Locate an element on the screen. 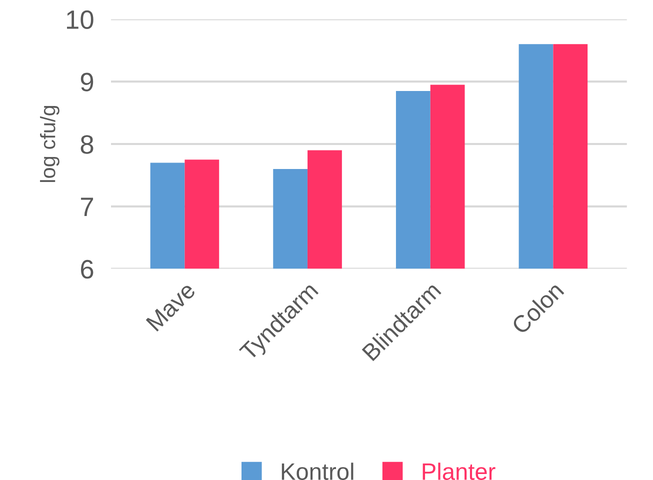  y-tick-label: 9 is located at coordinates (87, 82).